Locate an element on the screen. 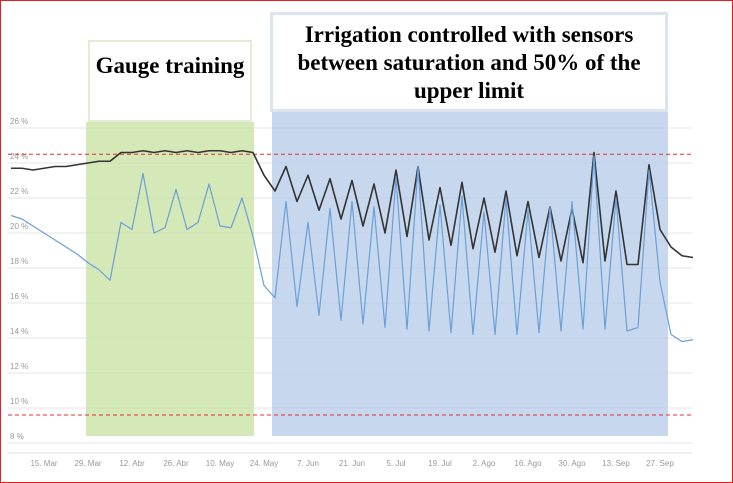 This screenshot has width=733, height=483. x-tick-label: 26. Abr is located at coordinates (176, 463).